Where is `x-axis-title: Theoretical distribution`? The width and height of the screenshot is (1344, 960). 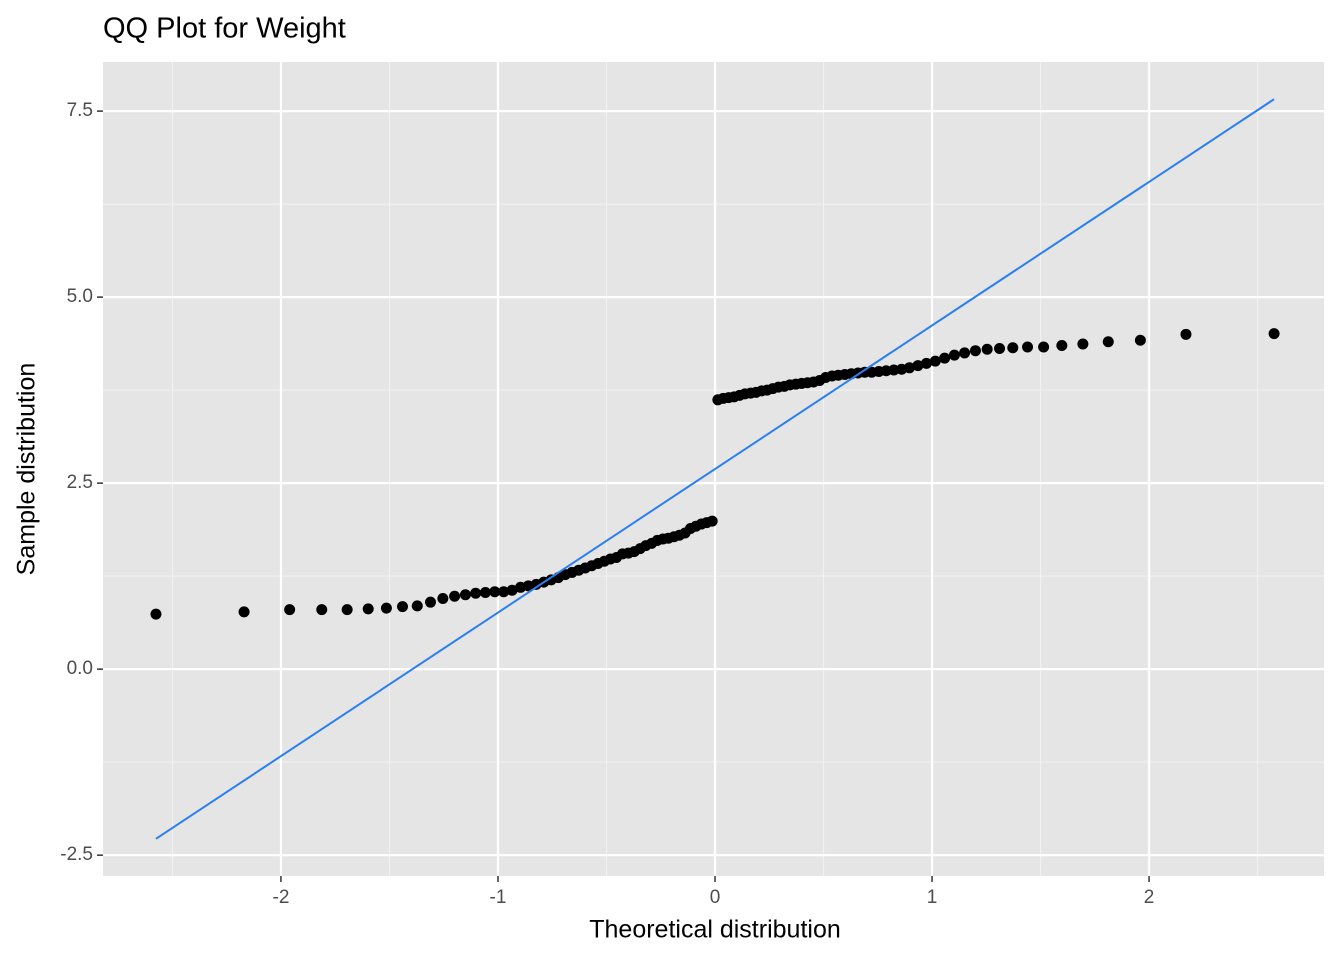
x-axis-title: Theoretical distribution is located at coordinates (715, 930).